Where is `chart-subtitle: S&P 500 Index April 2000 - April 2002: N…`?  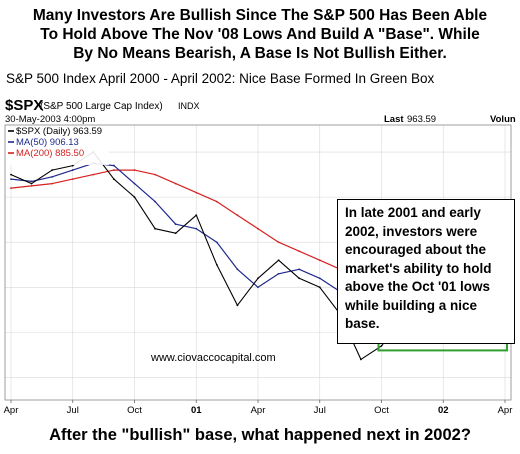
chart-subtitle: S&P 500 Index April 2000 - April 2002: N… is located at coordinates (220, 78).